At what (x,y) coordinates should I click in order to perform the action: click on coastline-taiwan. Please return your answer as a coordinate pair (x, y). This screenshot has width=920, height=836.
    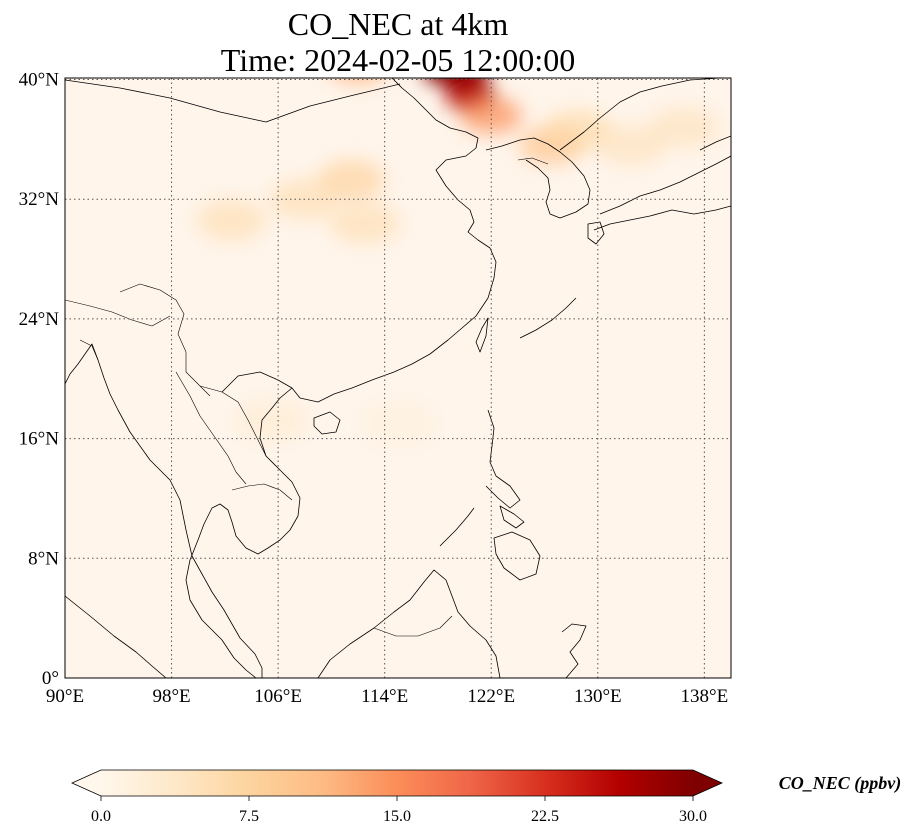
    Looking at the image, I should click on (482, 335).